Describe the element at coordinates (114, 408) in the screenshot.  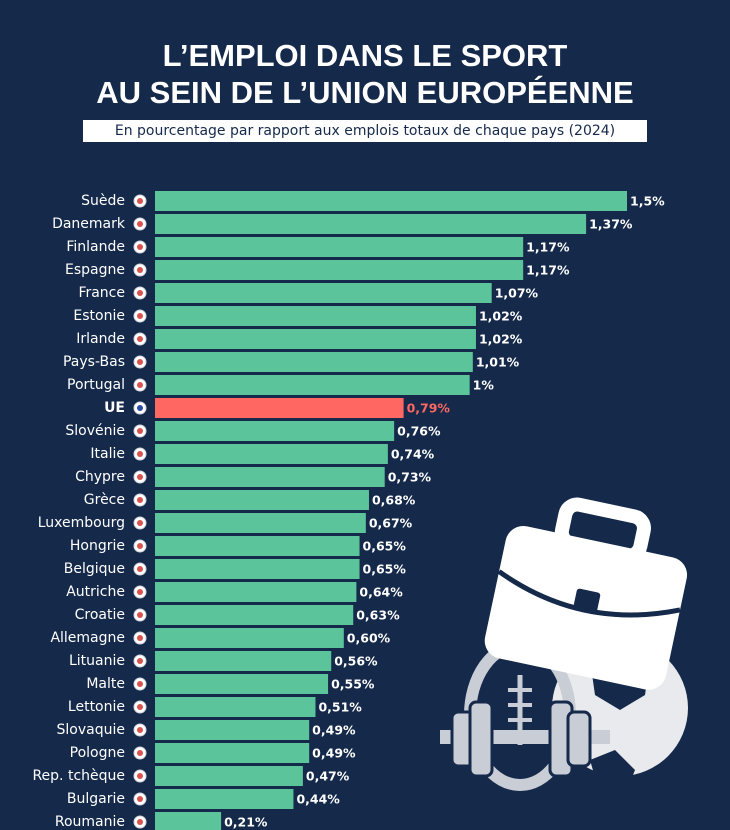
I see `category-label: UE` at that location.